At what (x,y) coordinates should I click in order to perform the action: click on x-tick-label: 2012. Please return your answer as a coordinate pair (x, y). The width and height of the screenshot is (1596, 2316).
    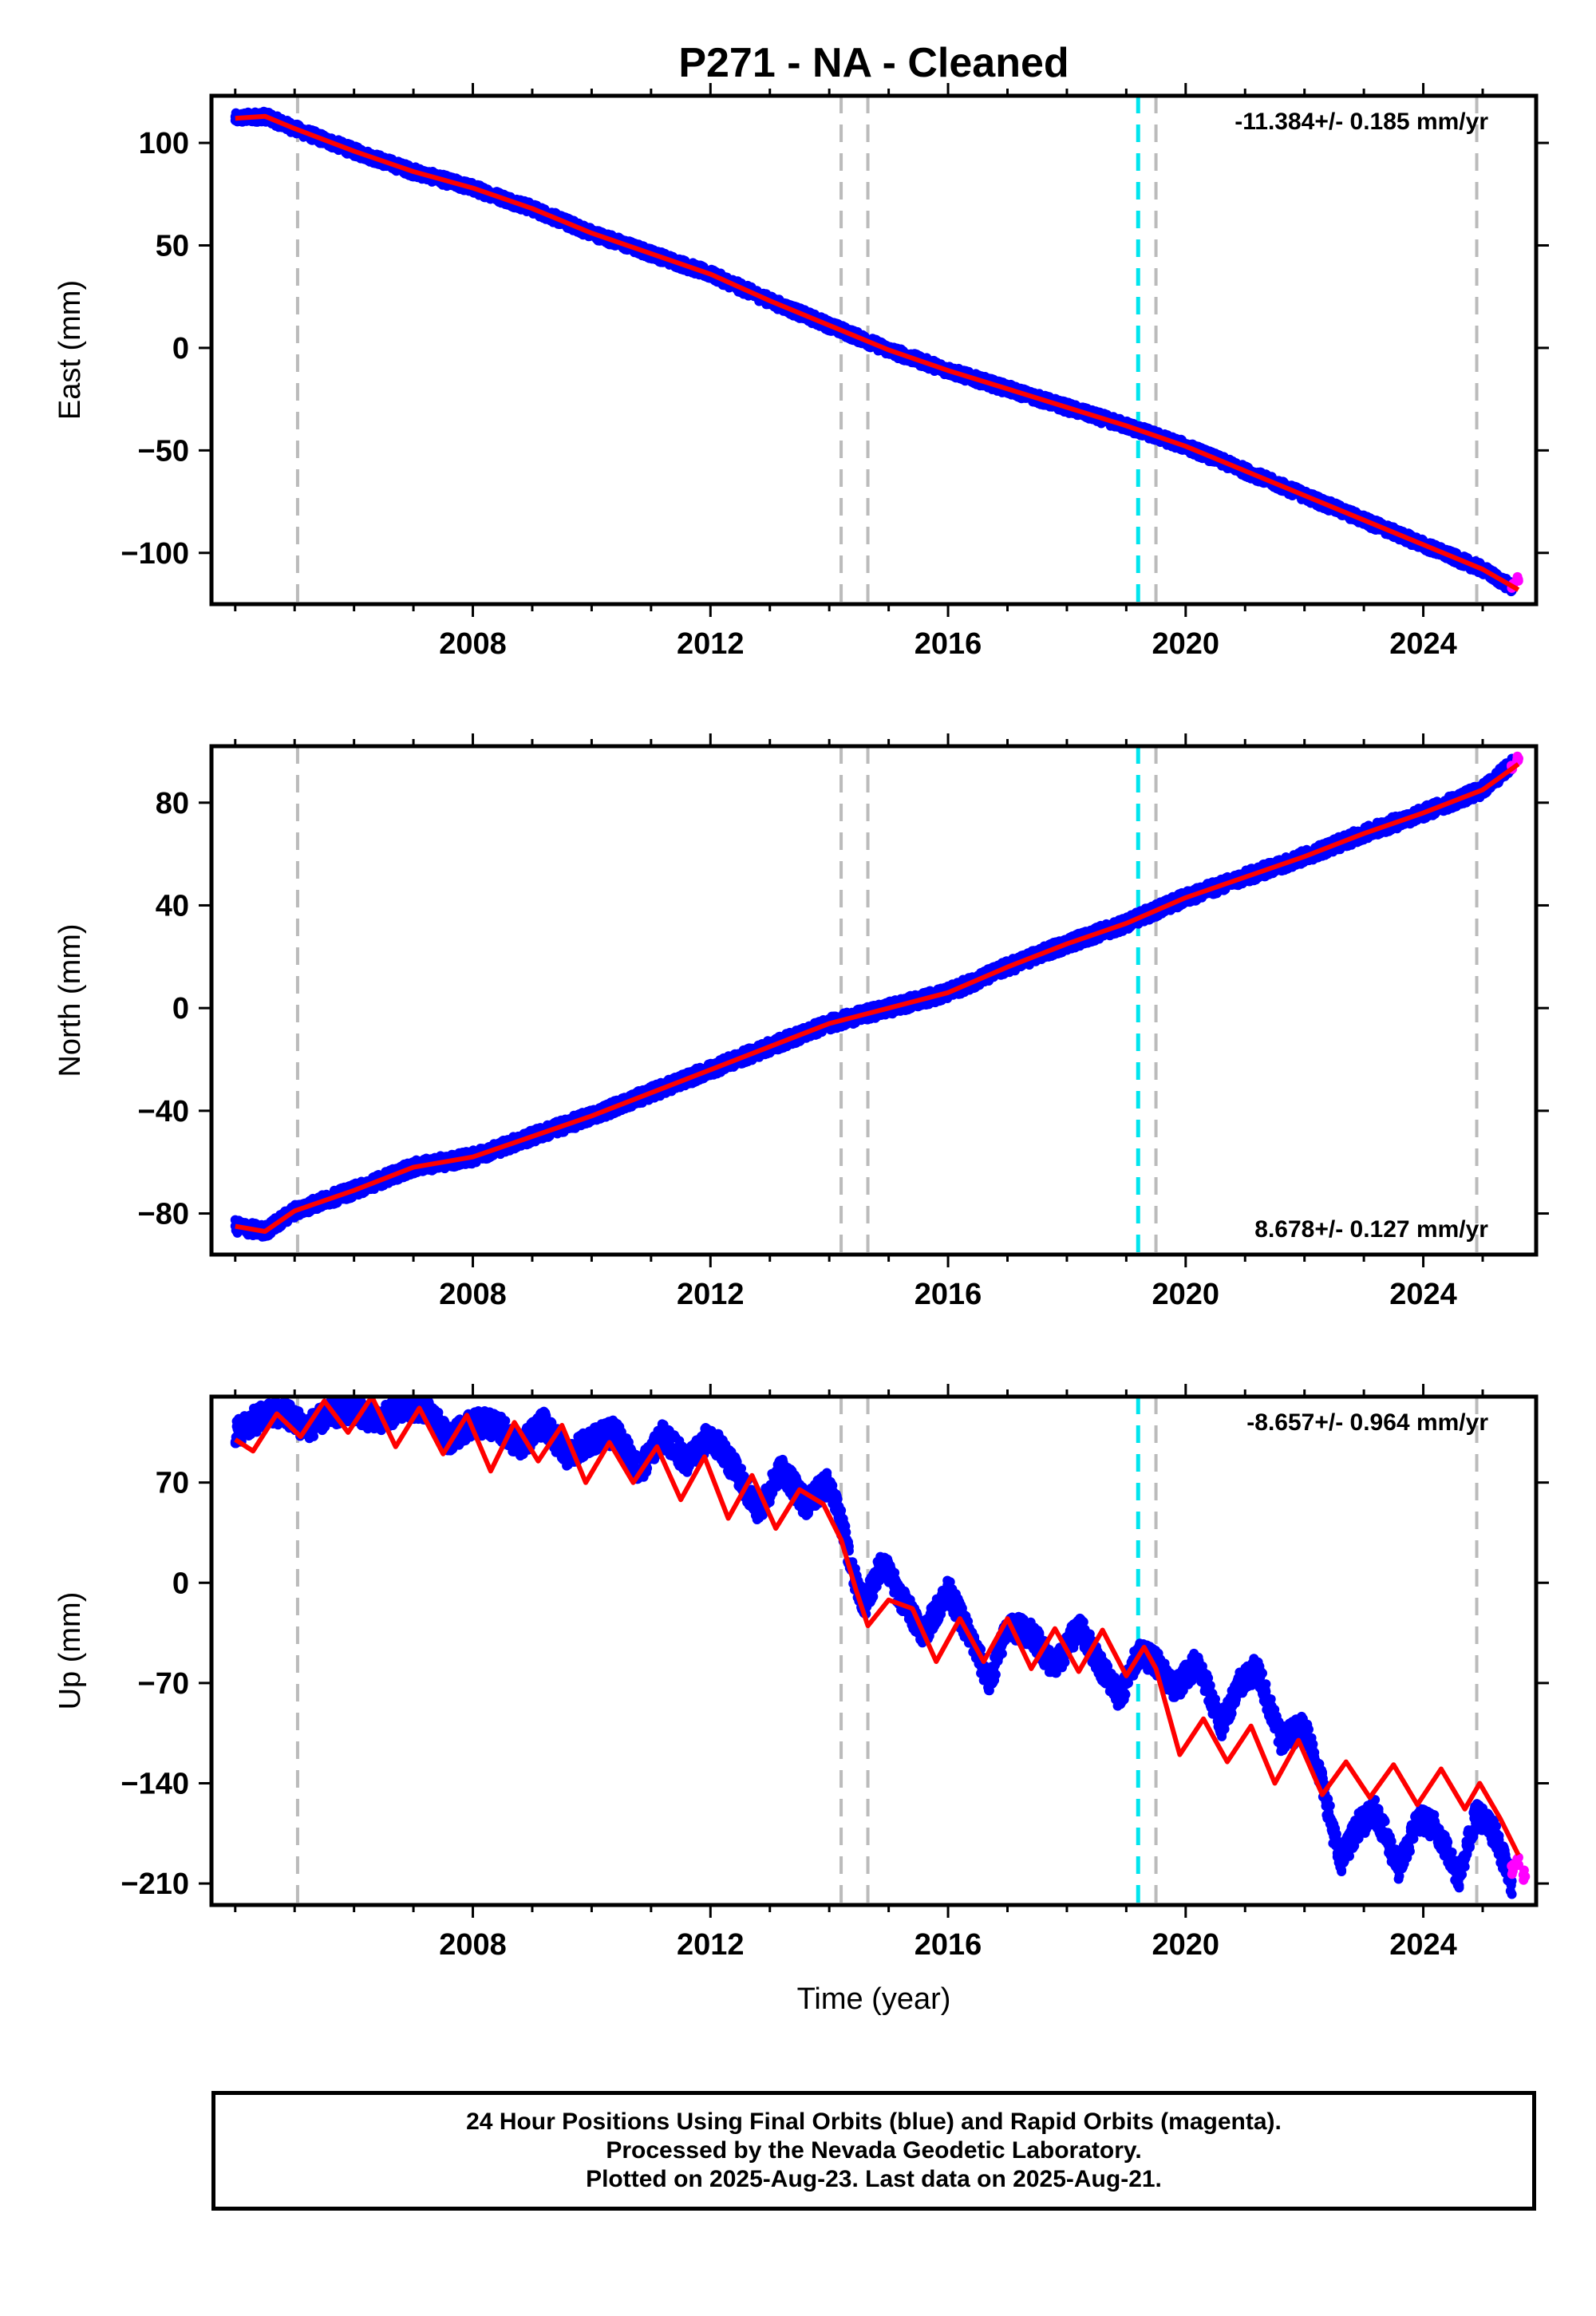
    Looking at the image, I should click on (711, 644).